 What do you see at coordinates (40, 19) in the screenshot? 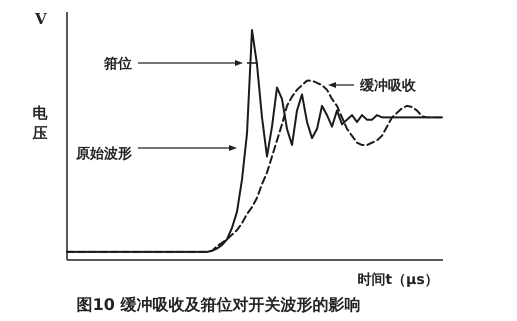
I see `text: V` at bounding box center [40, 19].